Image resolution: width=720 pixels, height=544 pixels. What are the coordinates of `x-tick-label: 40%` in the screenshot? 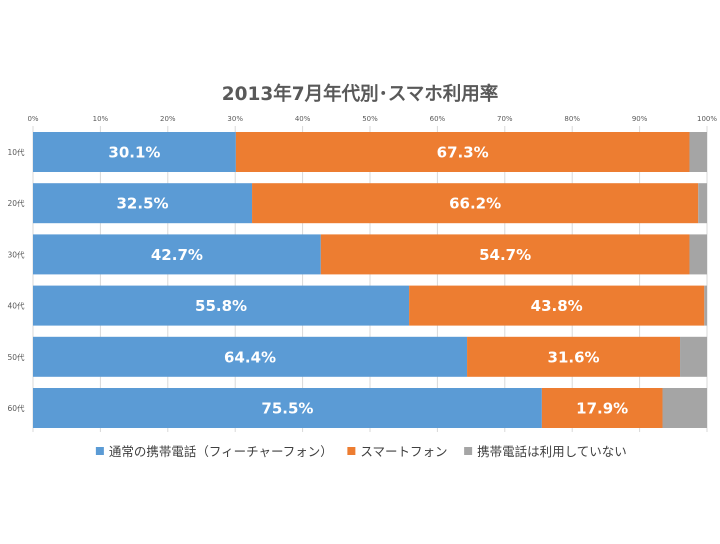 It's located at (303, 119).